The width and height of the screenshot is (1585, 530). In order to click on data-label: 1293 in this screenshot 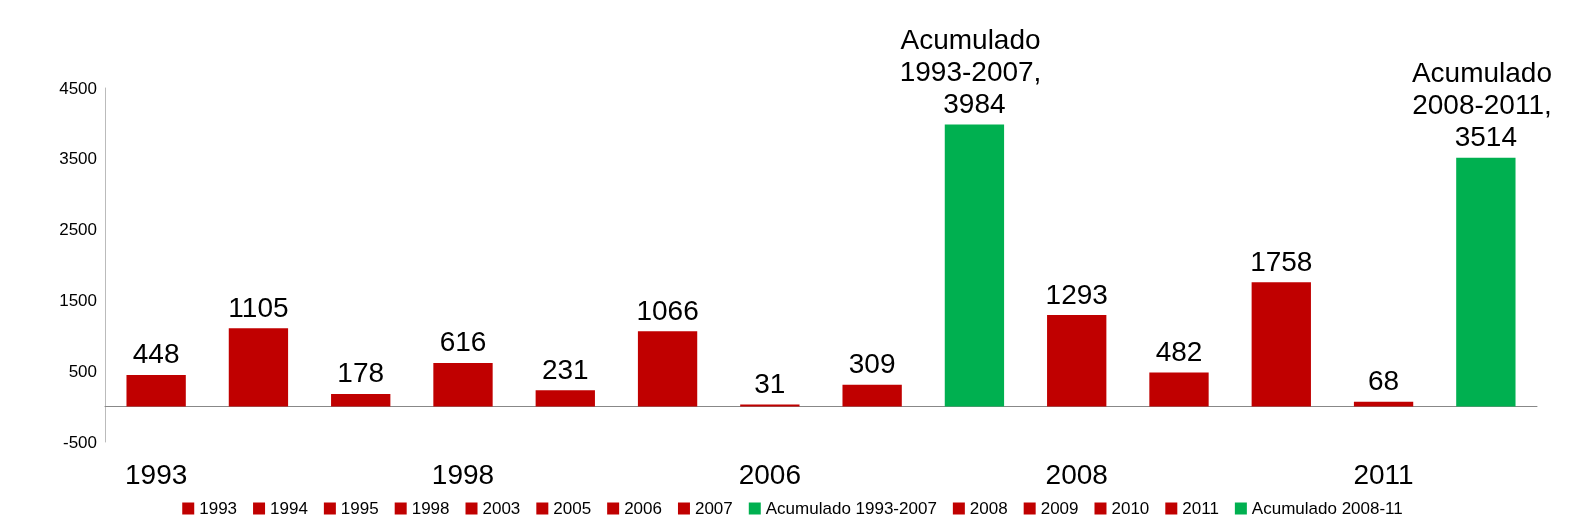, I will do `click(1076, 294)`.